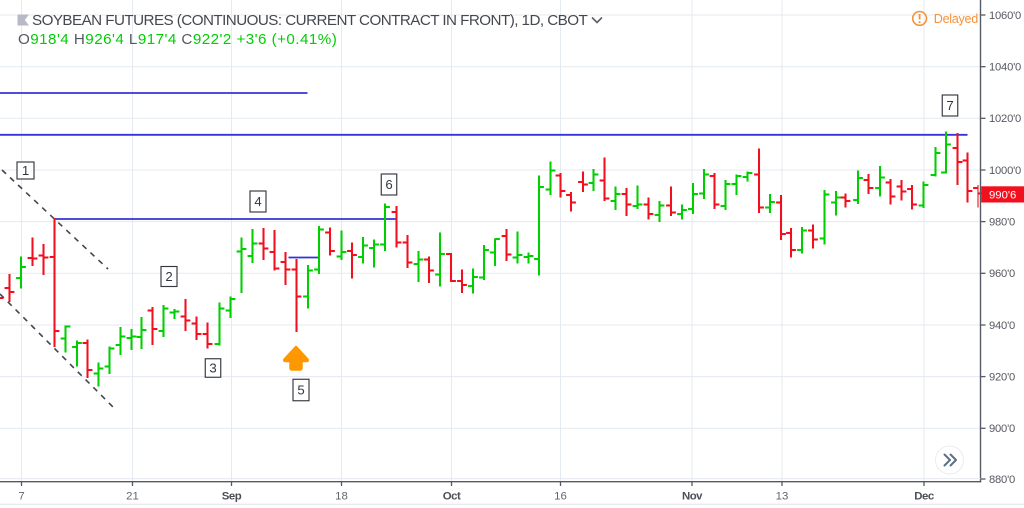 The height and width of the screenshot is (508, 1024). I want to click on svg-text: Sep, so click(232, 497).